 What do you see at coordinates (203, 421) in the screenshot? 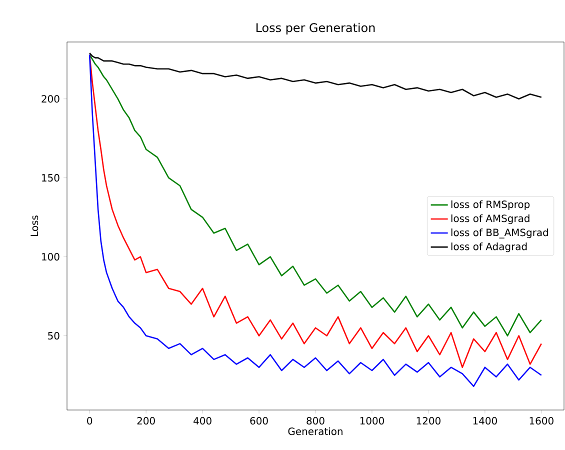
I see `x-tick-label: 400` at bounding box center [203, 421].